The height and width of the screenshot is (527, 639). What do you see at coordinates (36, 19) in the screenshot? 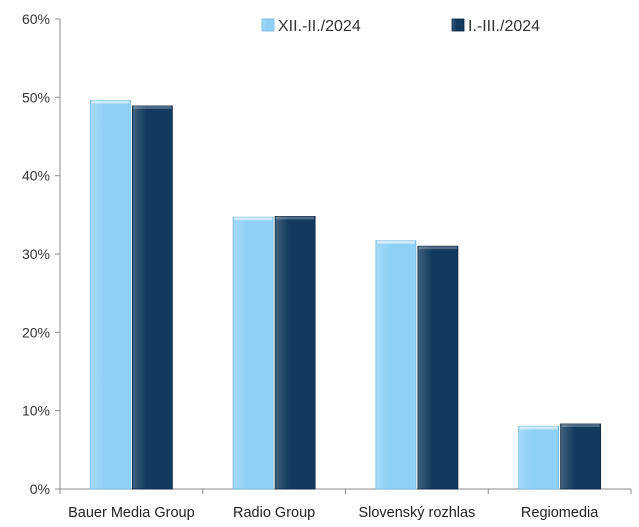
I see `y-tick-label: 60%` at bounding box center [36, 19].